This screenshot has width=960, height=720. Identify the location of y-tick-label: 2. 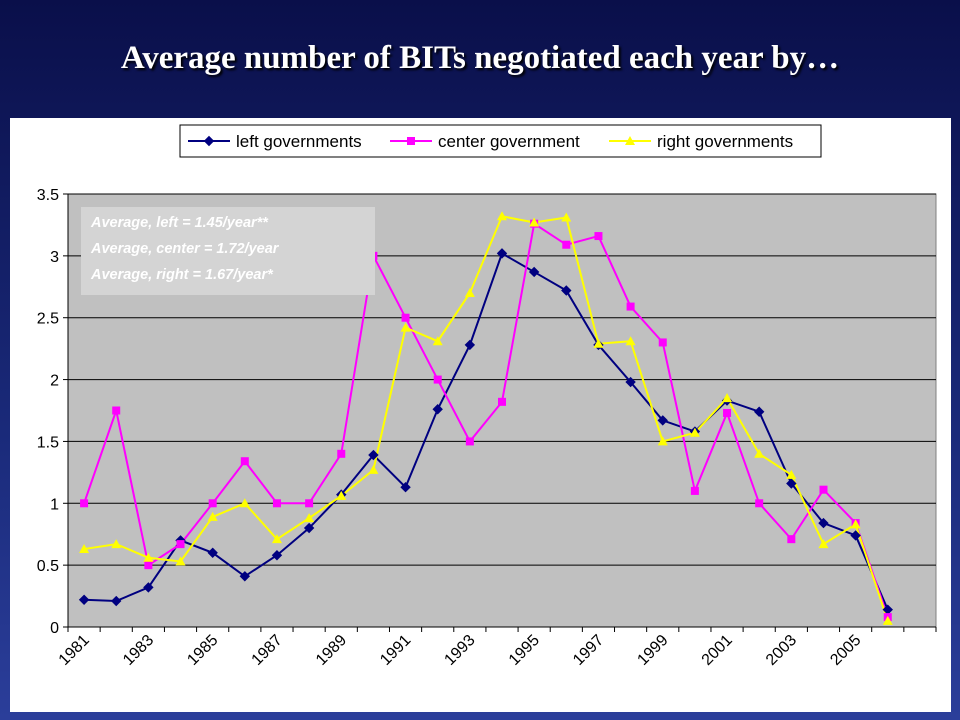
(54, 381).